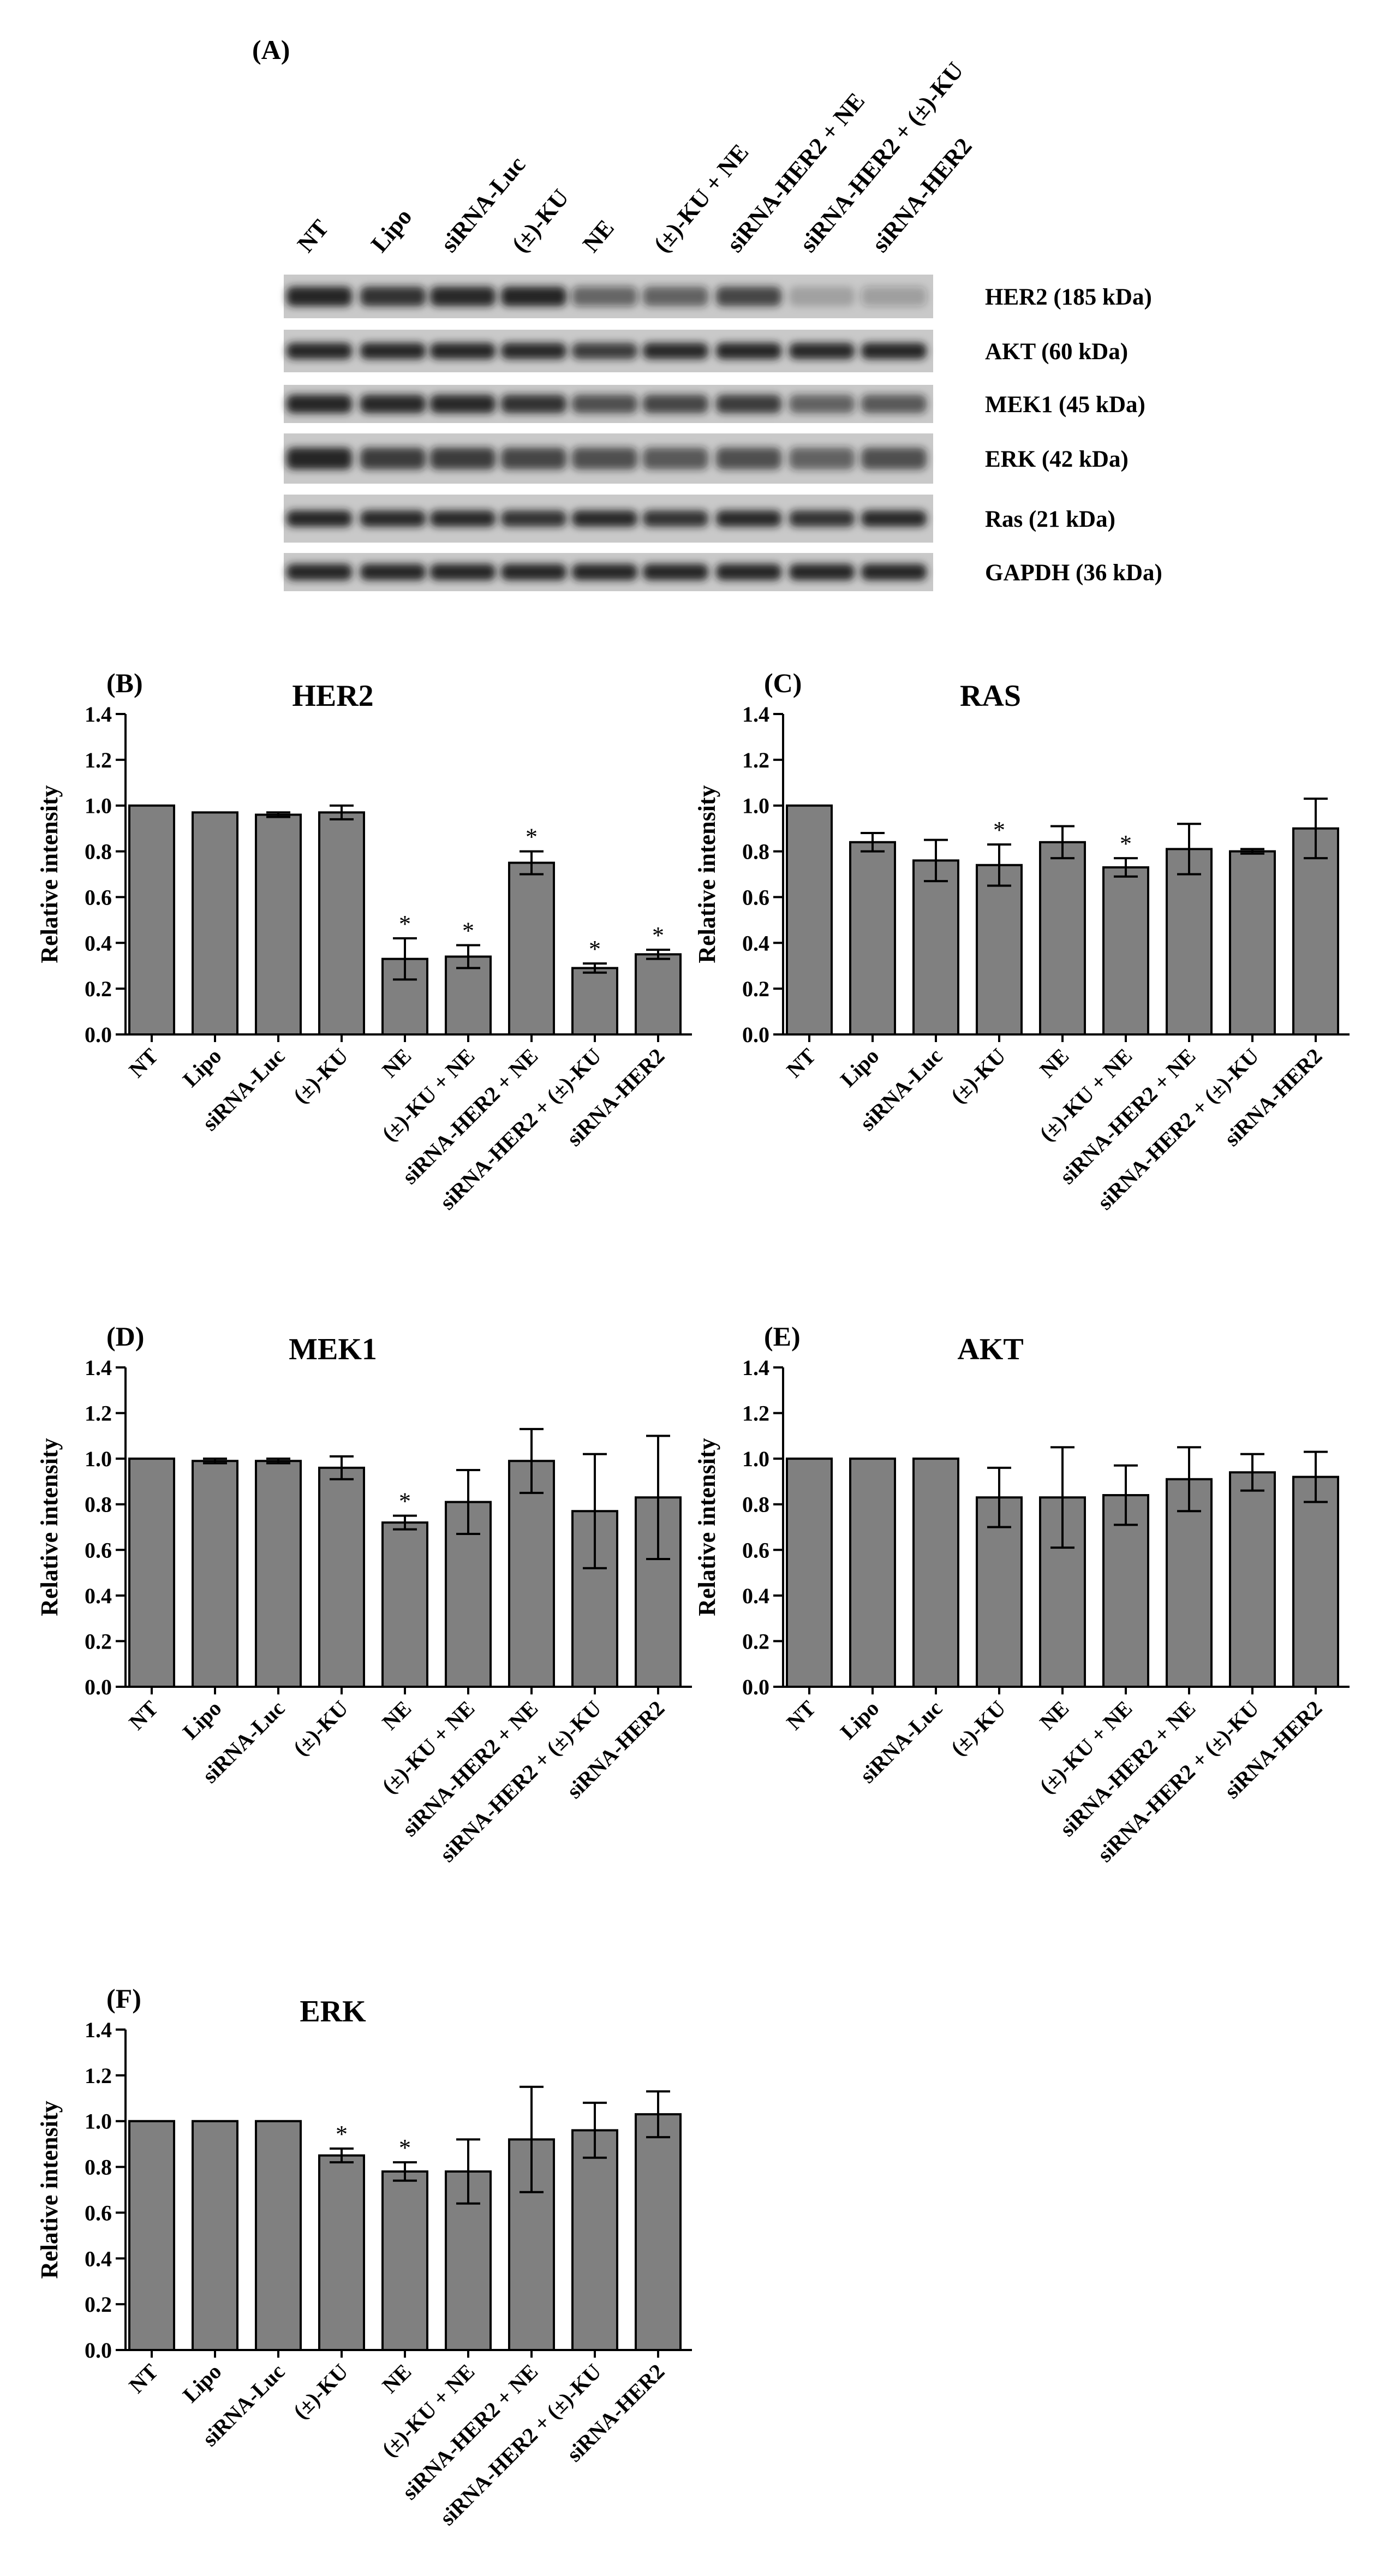 This screenshot has width=1379, height=2576. Describe the element at coordinates (782, 1336) in the screenshot. I see `panel-label: (E)` at that location.